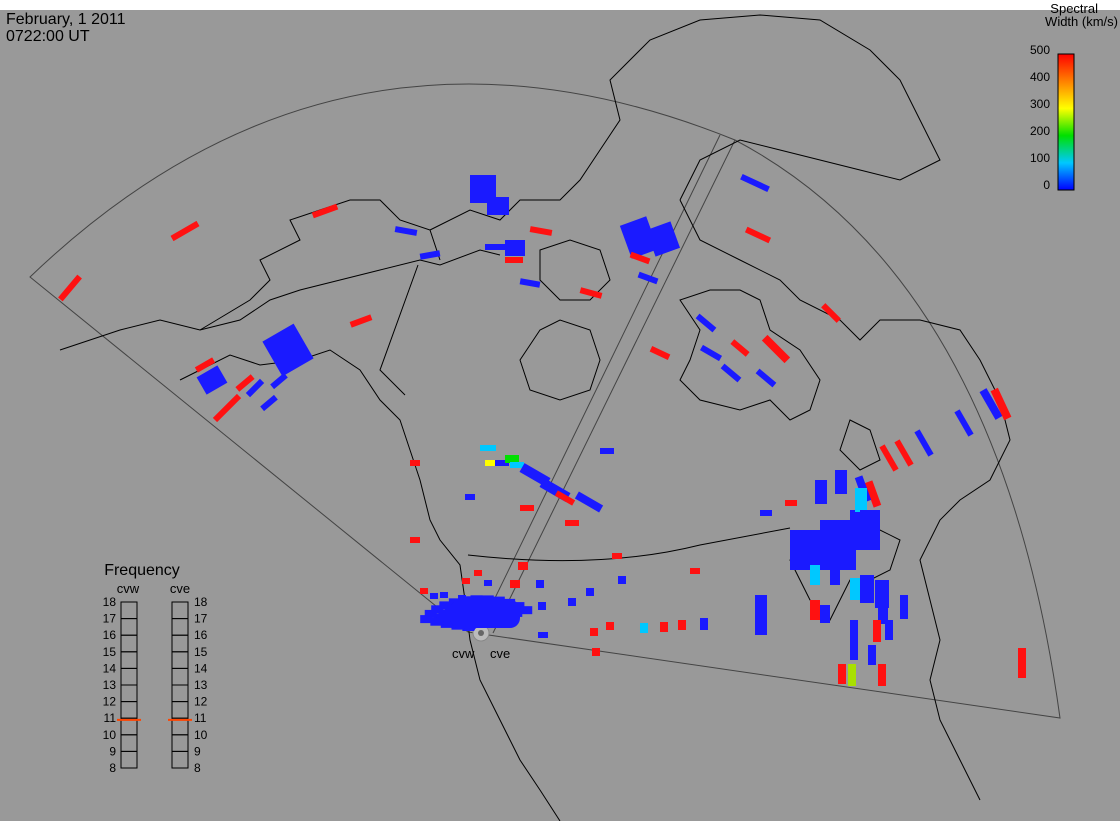 The image size is (1120, 821). What do you see at coordinates (485, 614) in the screenshot?
I see `echo-cell-cluster` at bounding box center [485, 614].